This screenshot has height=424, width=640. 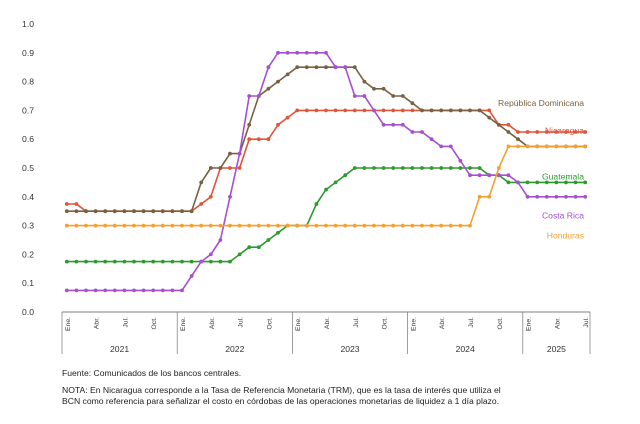 I want to click on y-tick-label: 0.5, so click(x=28, y=168).